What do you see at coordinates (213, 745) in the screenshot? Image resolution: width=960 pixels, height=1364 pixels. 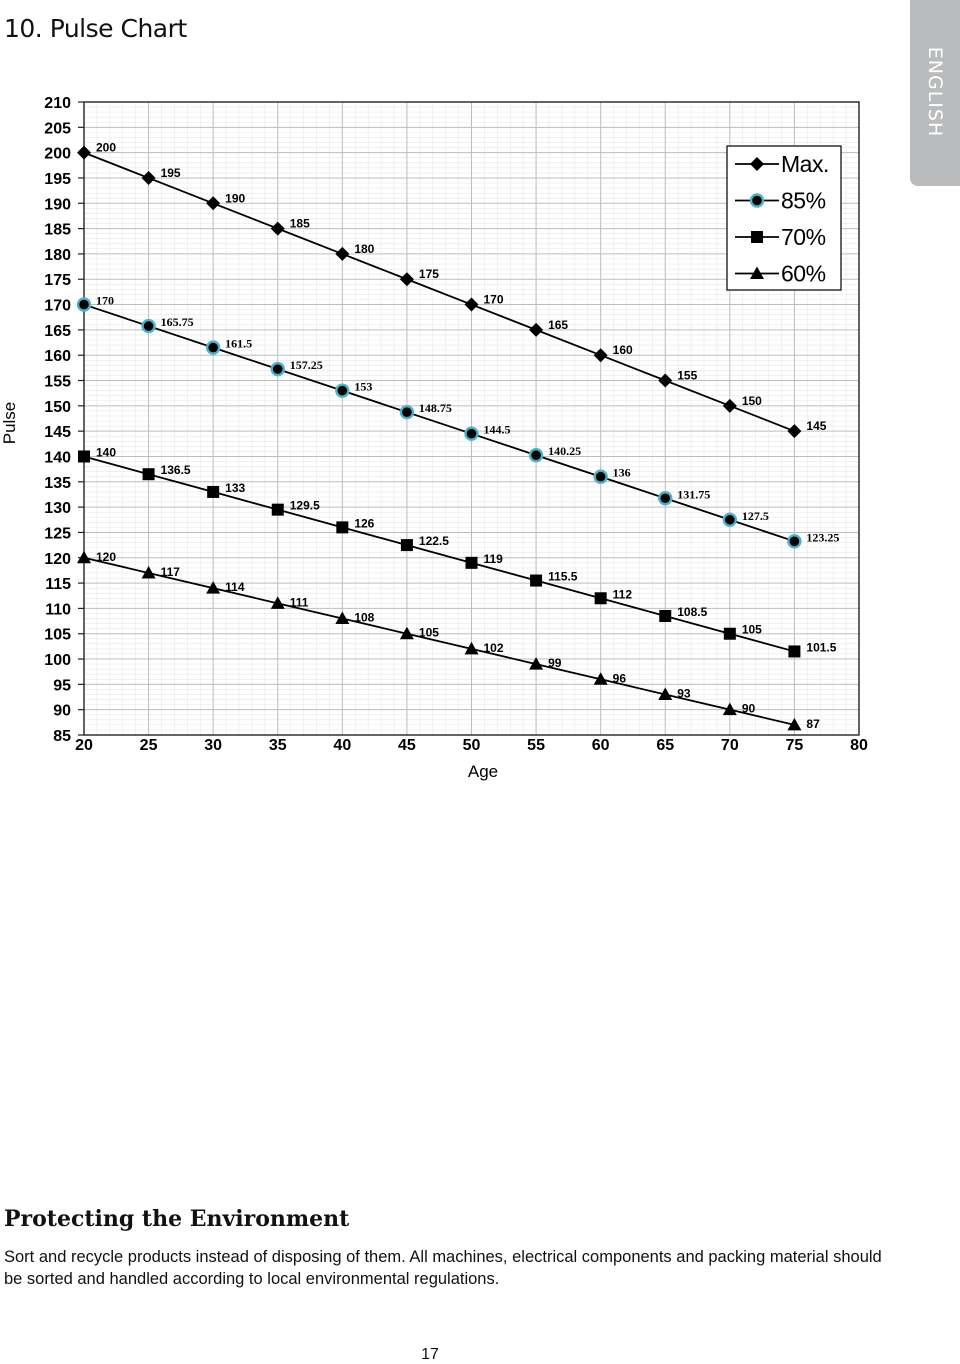 I see `x-tick-label: 30` at bounding box center [213, 745].